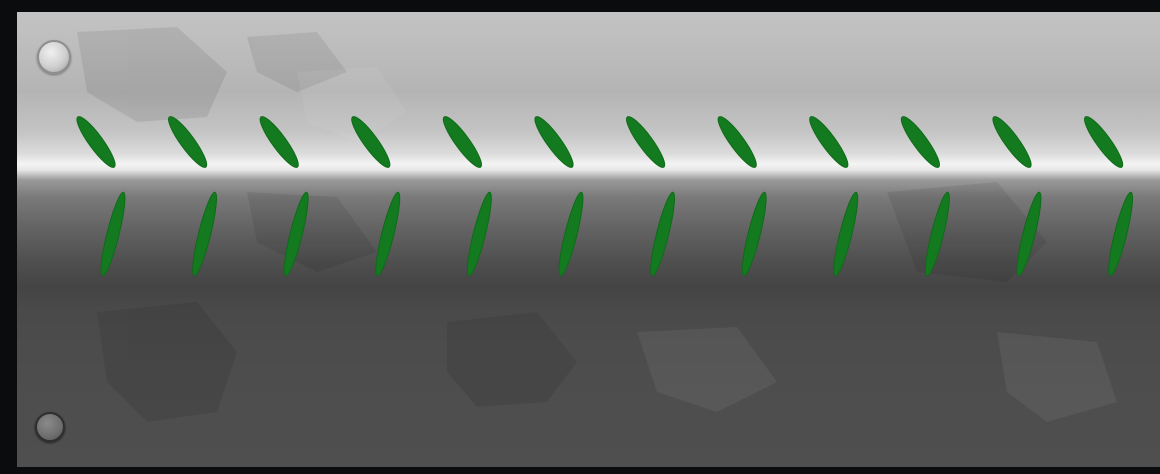 This screenshot has width=1160, height=474. Describe the element at coordinates (54, 57) in the screenshot. I see `top-left-screw` at that location.